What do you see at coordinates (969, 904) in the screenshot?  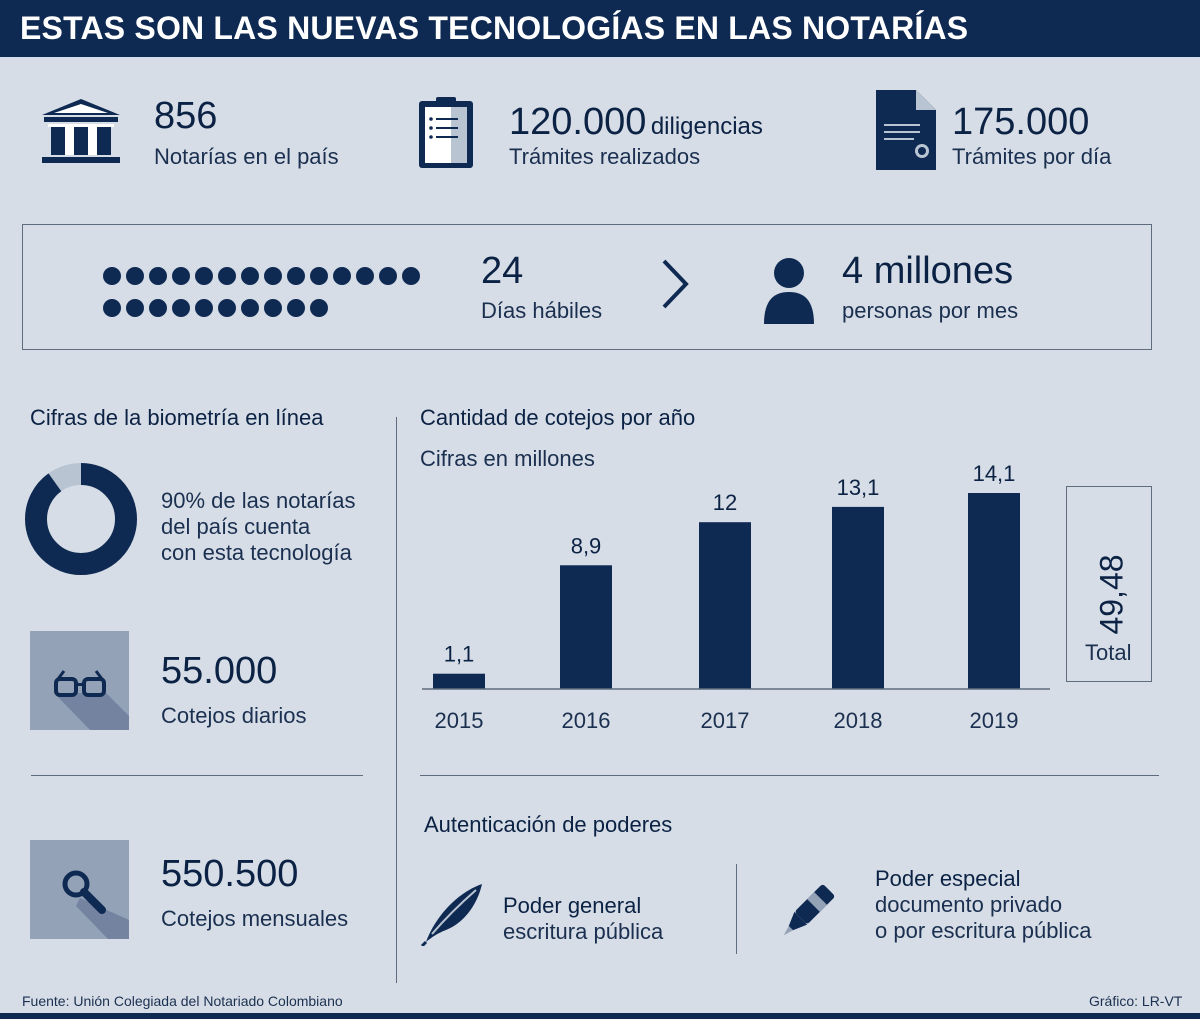 I see `poder-especial-sub: documento privado` at bounding box center [969, 904].